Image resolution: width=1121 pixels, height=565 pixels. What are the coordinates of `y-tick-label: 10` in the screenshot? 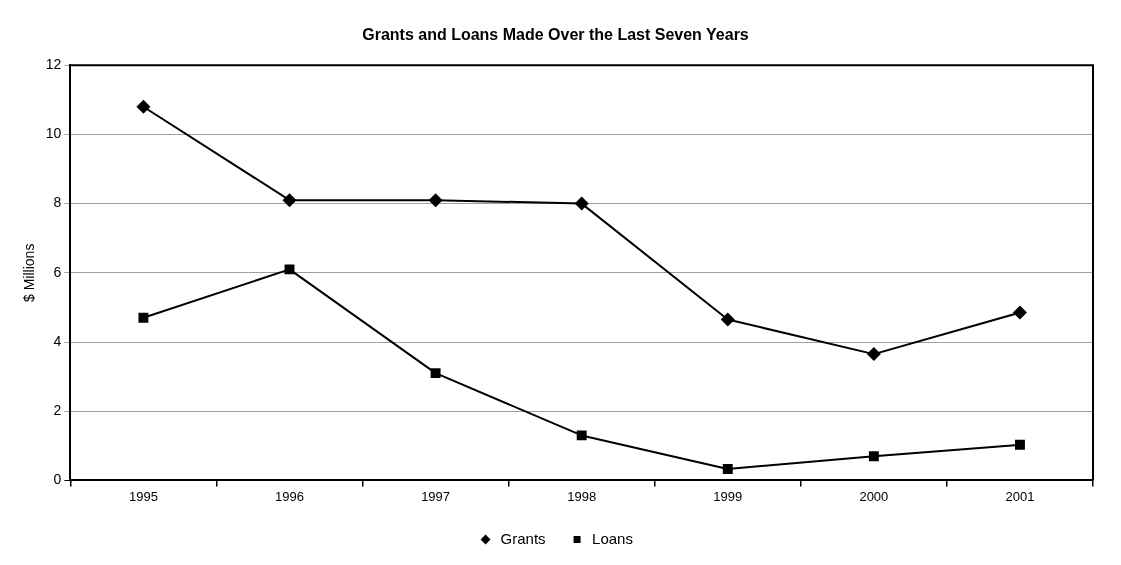 It's located at (53, 133).